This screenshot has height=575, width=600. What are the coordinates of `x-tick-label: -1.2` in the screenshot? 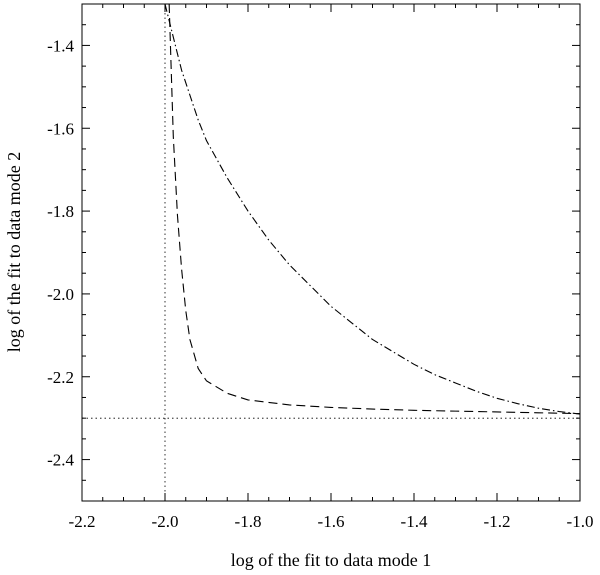 It's located at (497, 521).